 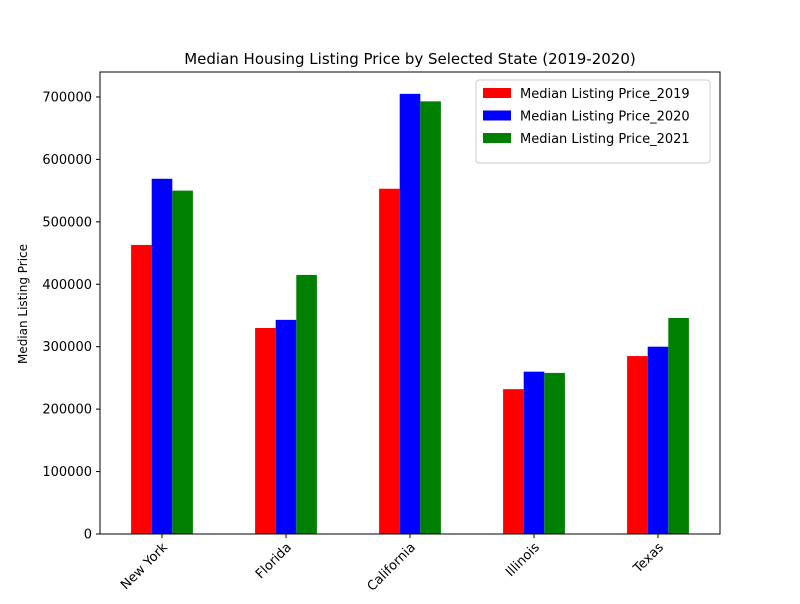 I want to click on y-tick-label: 600000, so click(x=67, y=160).